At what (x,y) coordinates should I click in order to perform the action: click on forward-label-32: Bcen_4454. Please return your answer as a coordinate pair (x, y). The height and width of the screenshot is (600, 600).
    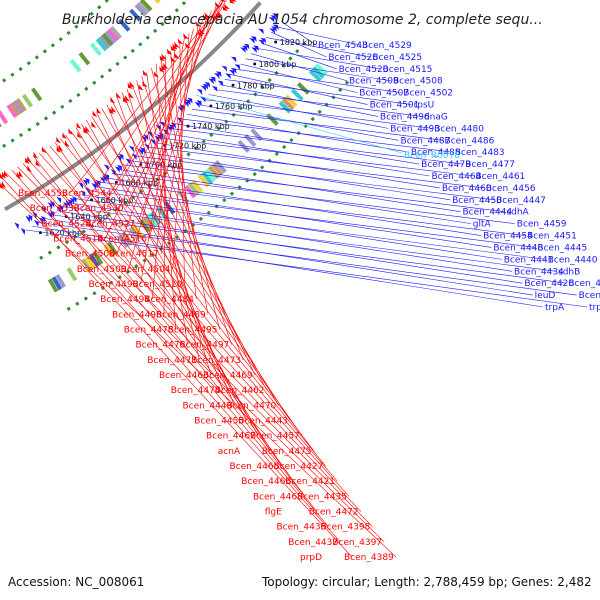
    Looking at the image, I should click on (508, 237).